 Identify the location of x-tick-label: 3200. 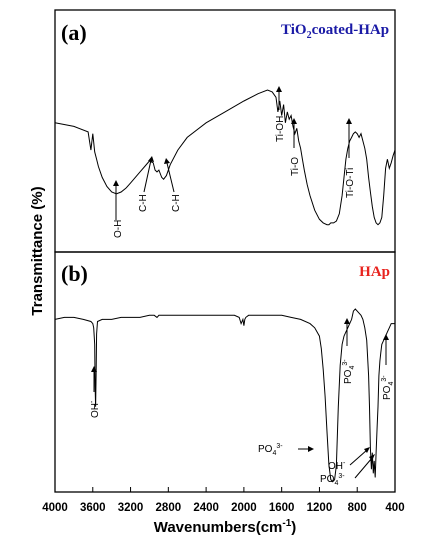
(131, 508).